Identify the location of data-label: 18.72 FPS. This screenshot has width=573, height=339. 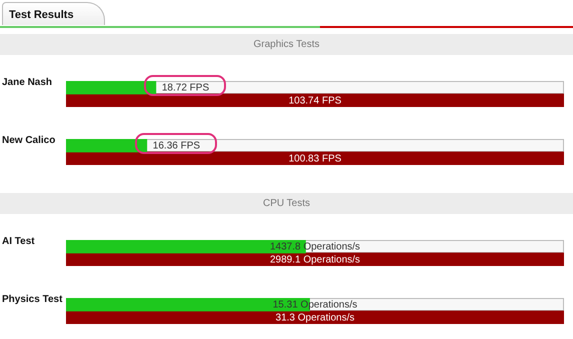
(186, 88).